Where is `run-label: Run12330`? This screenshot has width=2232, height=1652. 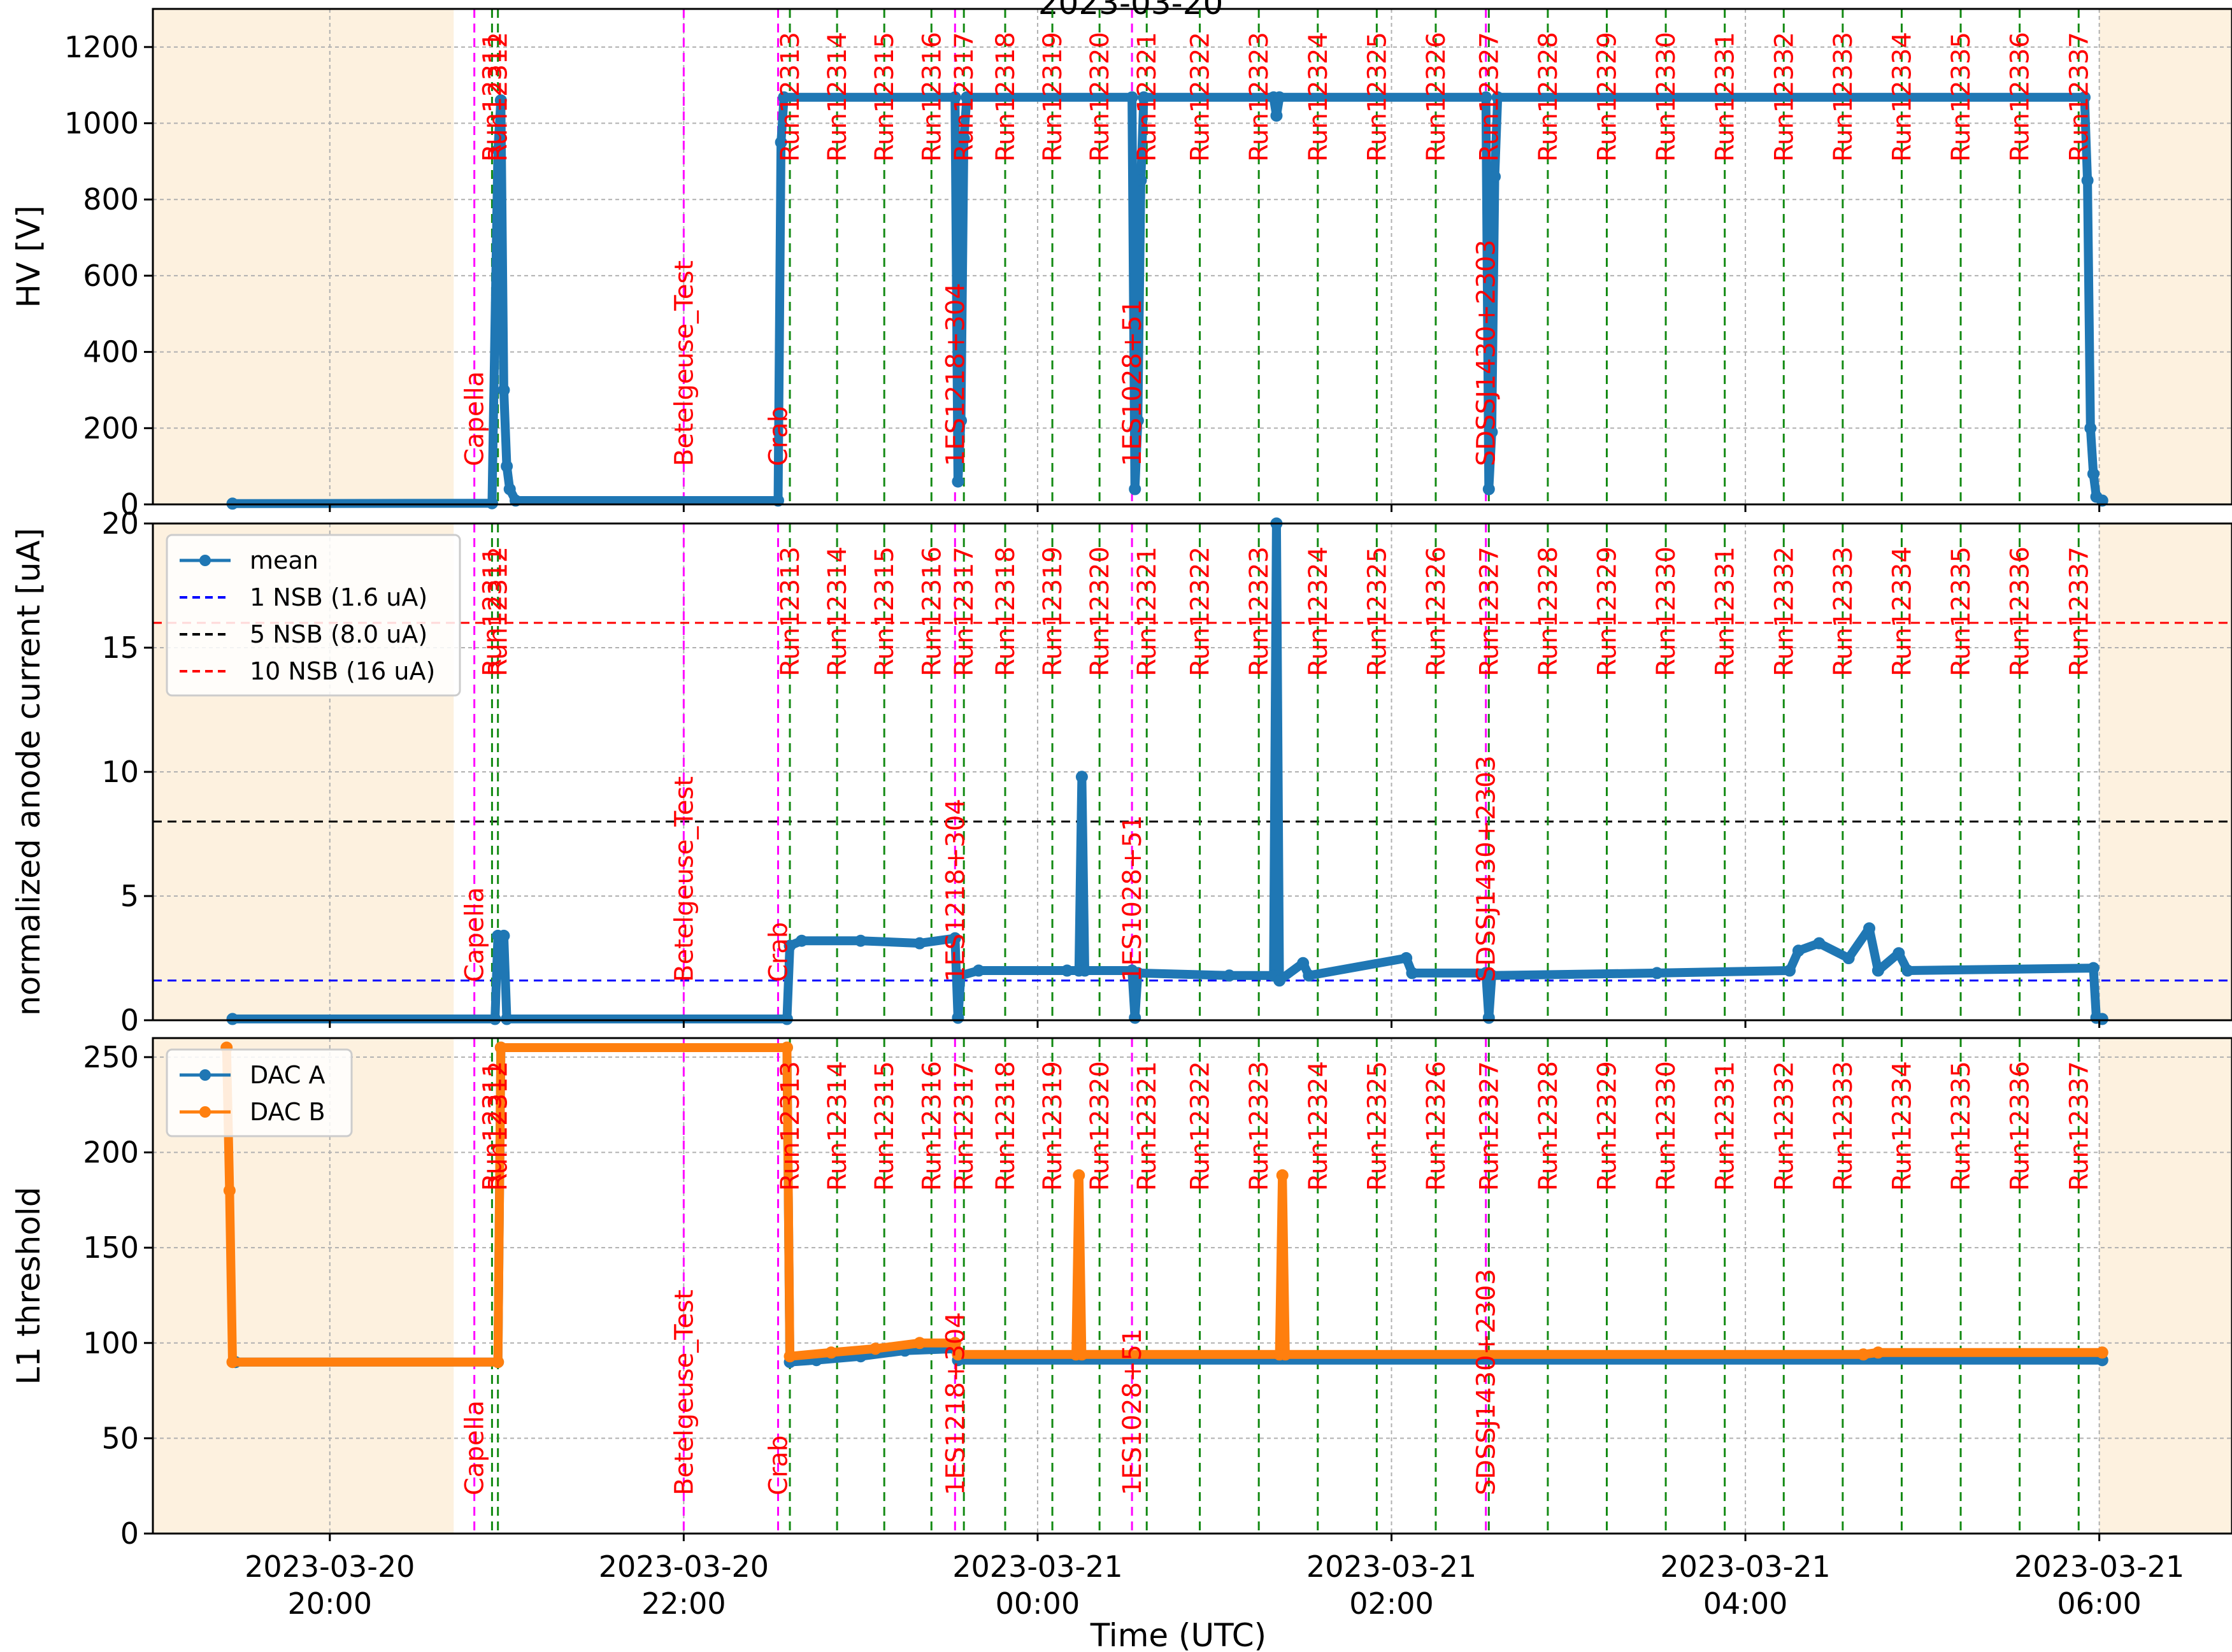 run-label: Run12330 is located at coordinates (1666, 97).